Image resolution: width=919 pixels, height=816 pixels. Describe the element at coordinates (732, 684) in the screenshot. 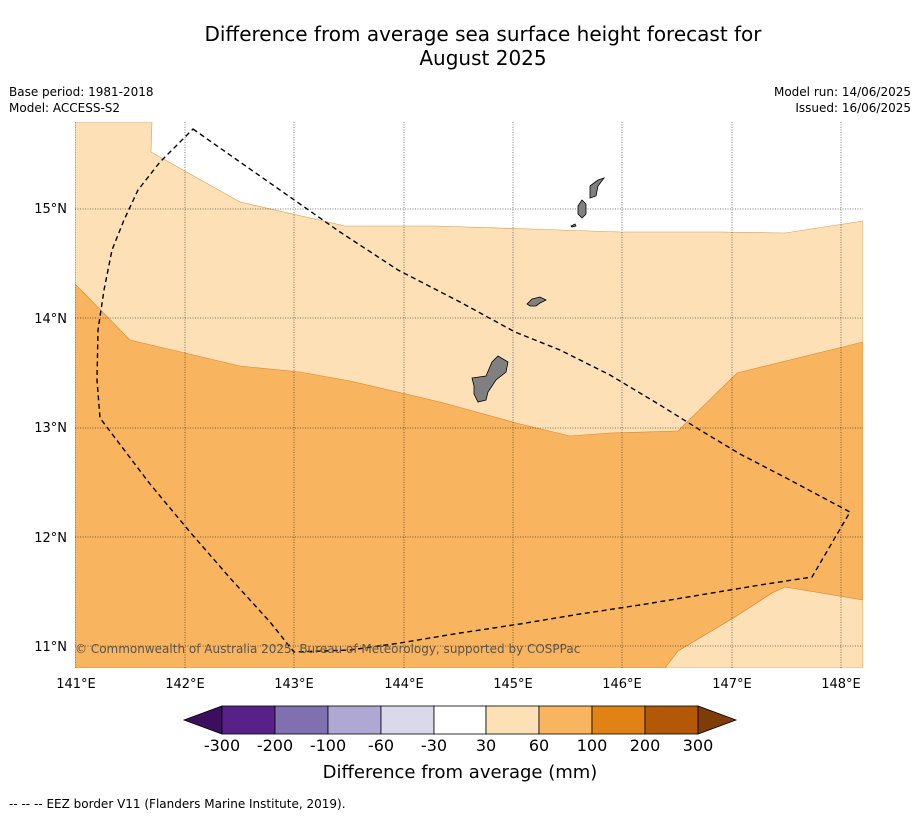

I see `lon-label-147e: 147°E` at that location.